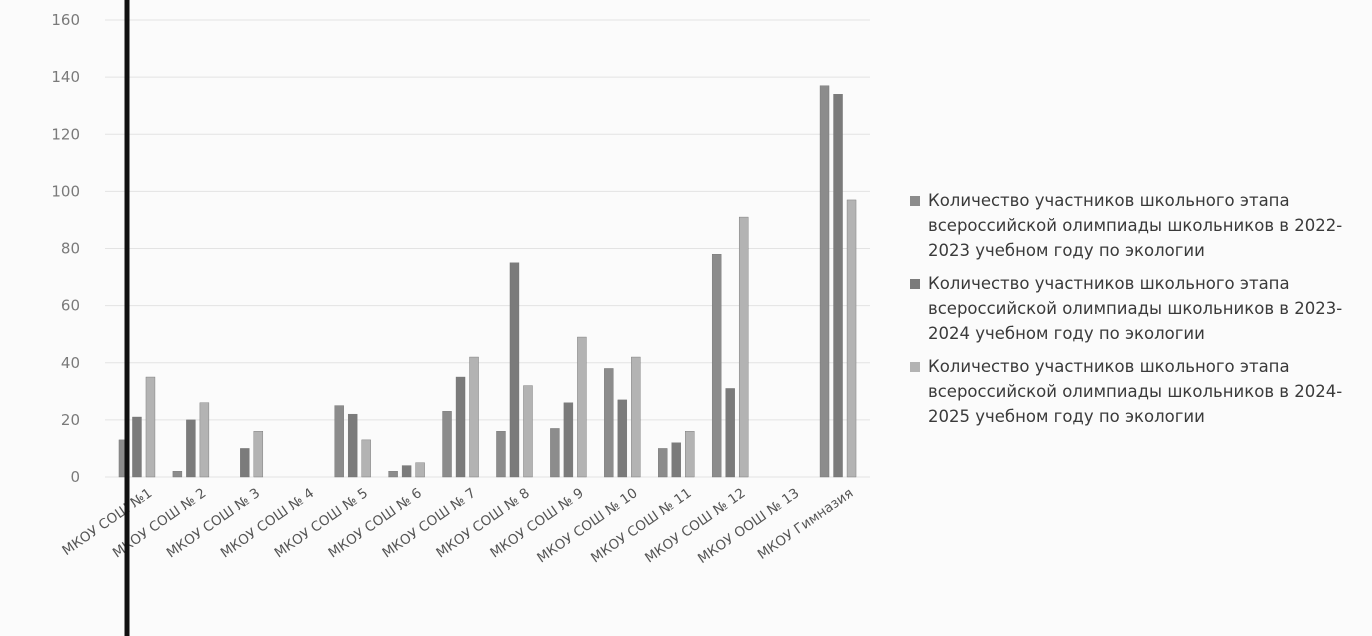 This screenshot has width=1372, height=636. I want to click on y-tick-label: 80, so click(70, 249).